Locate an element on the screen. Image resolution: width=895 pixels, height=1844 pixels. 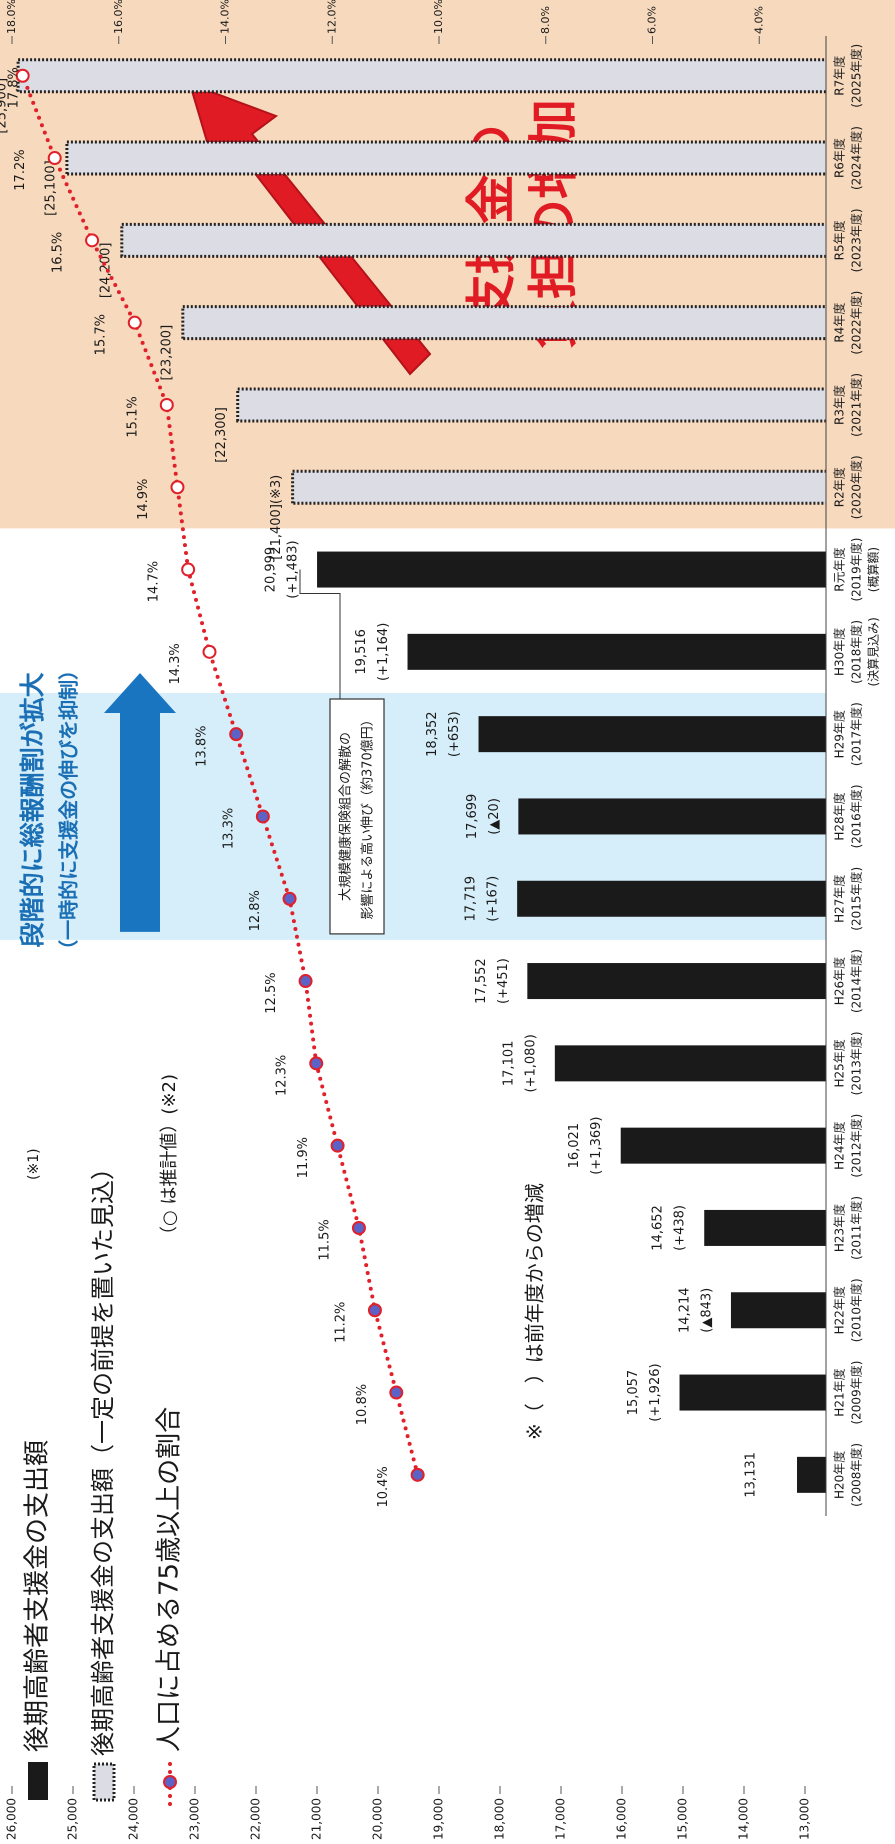
category-year: (2015年度) is located at coordinates (857, 899).